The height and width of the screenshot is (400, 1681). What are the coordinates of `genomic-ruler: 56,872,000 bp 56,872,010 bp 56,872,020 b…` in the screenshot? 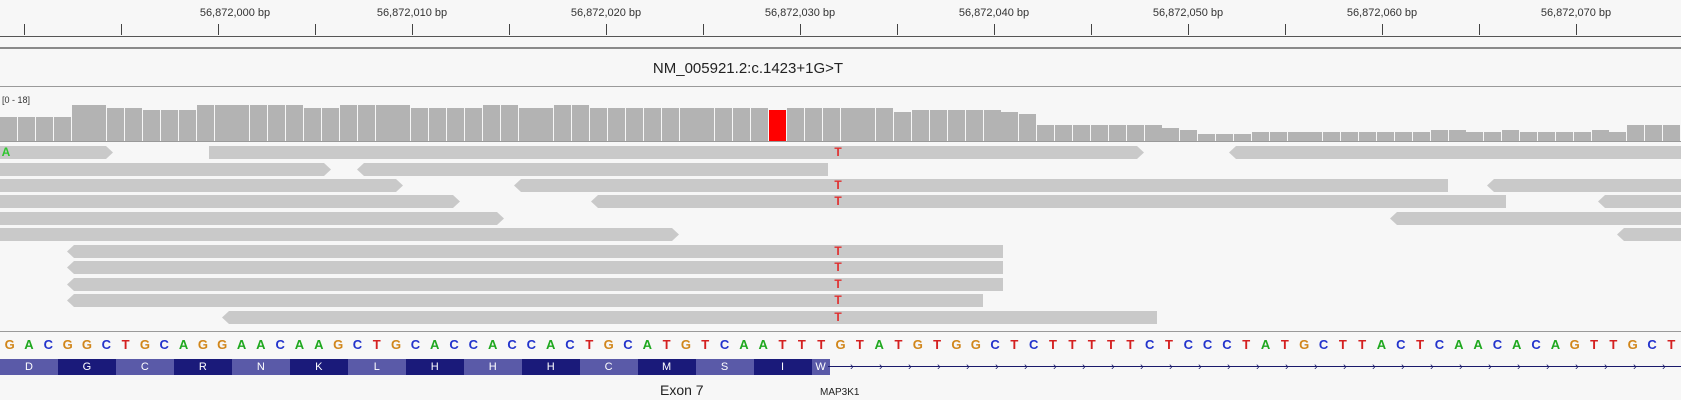 It's located at (840, 25).